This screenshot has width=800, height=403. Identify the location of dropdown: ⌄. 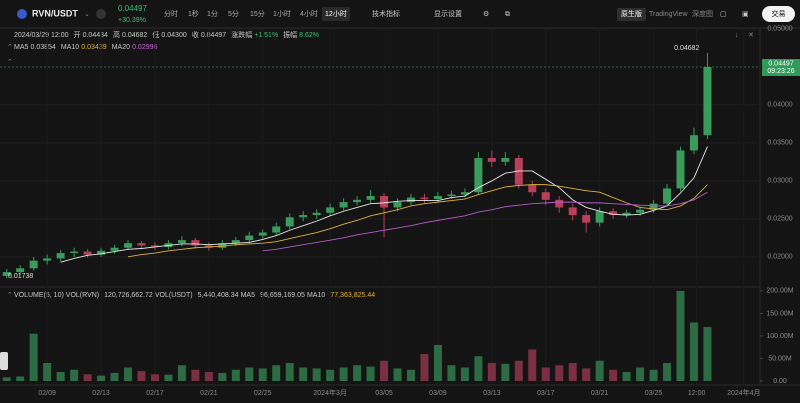
(87, 14).